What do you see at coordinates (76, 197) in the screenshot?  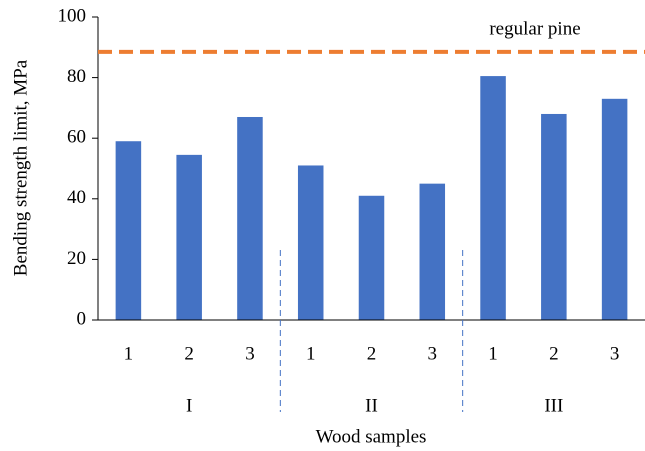 I see `y-tick-label: 40` at bounding box center [76, 197].